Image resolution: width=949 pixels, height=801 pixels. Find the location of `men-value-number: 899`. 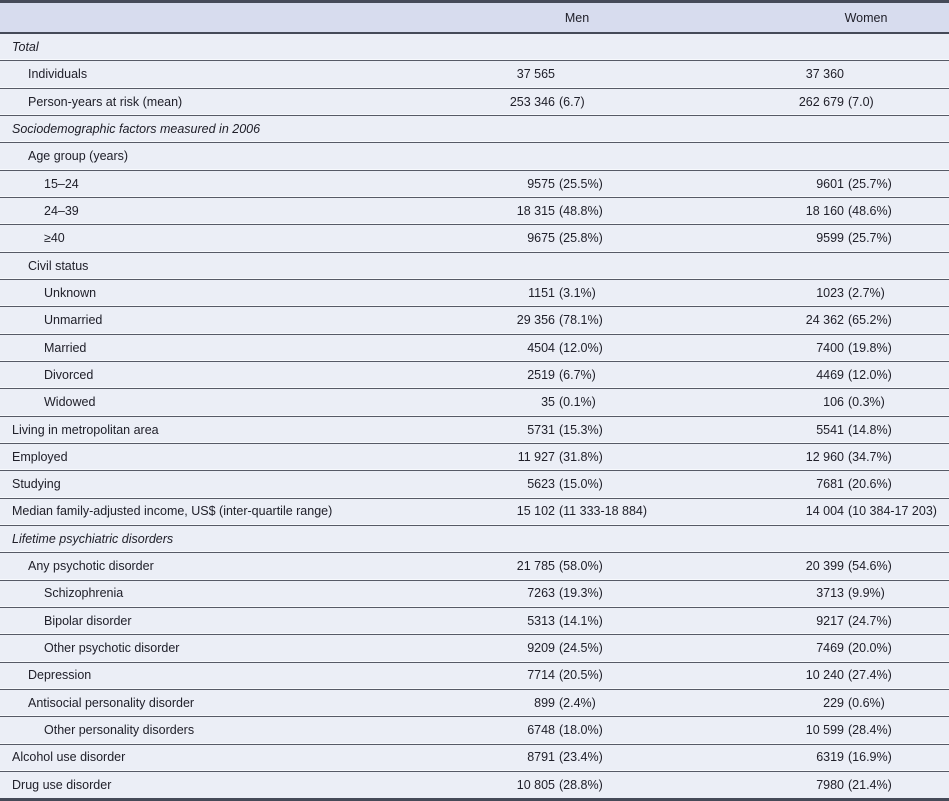

men-value-number: 899 is located at coordinates (544, 702).